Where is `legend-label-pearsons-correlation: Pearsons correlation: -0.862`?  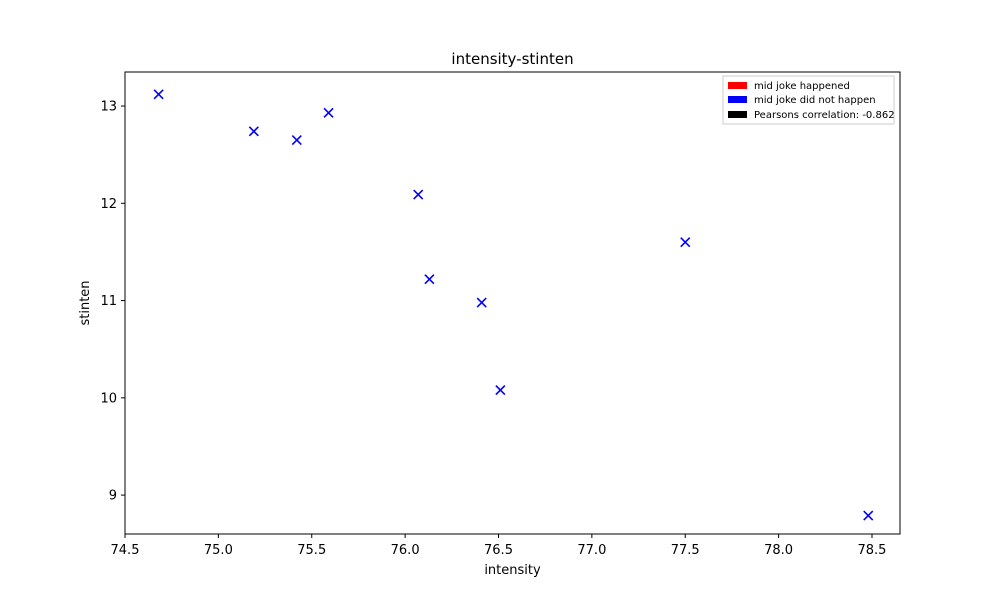 legend-label-pearsons-correlation: Pearsons correlation: -0.862 is located at coordinates (824, 115).